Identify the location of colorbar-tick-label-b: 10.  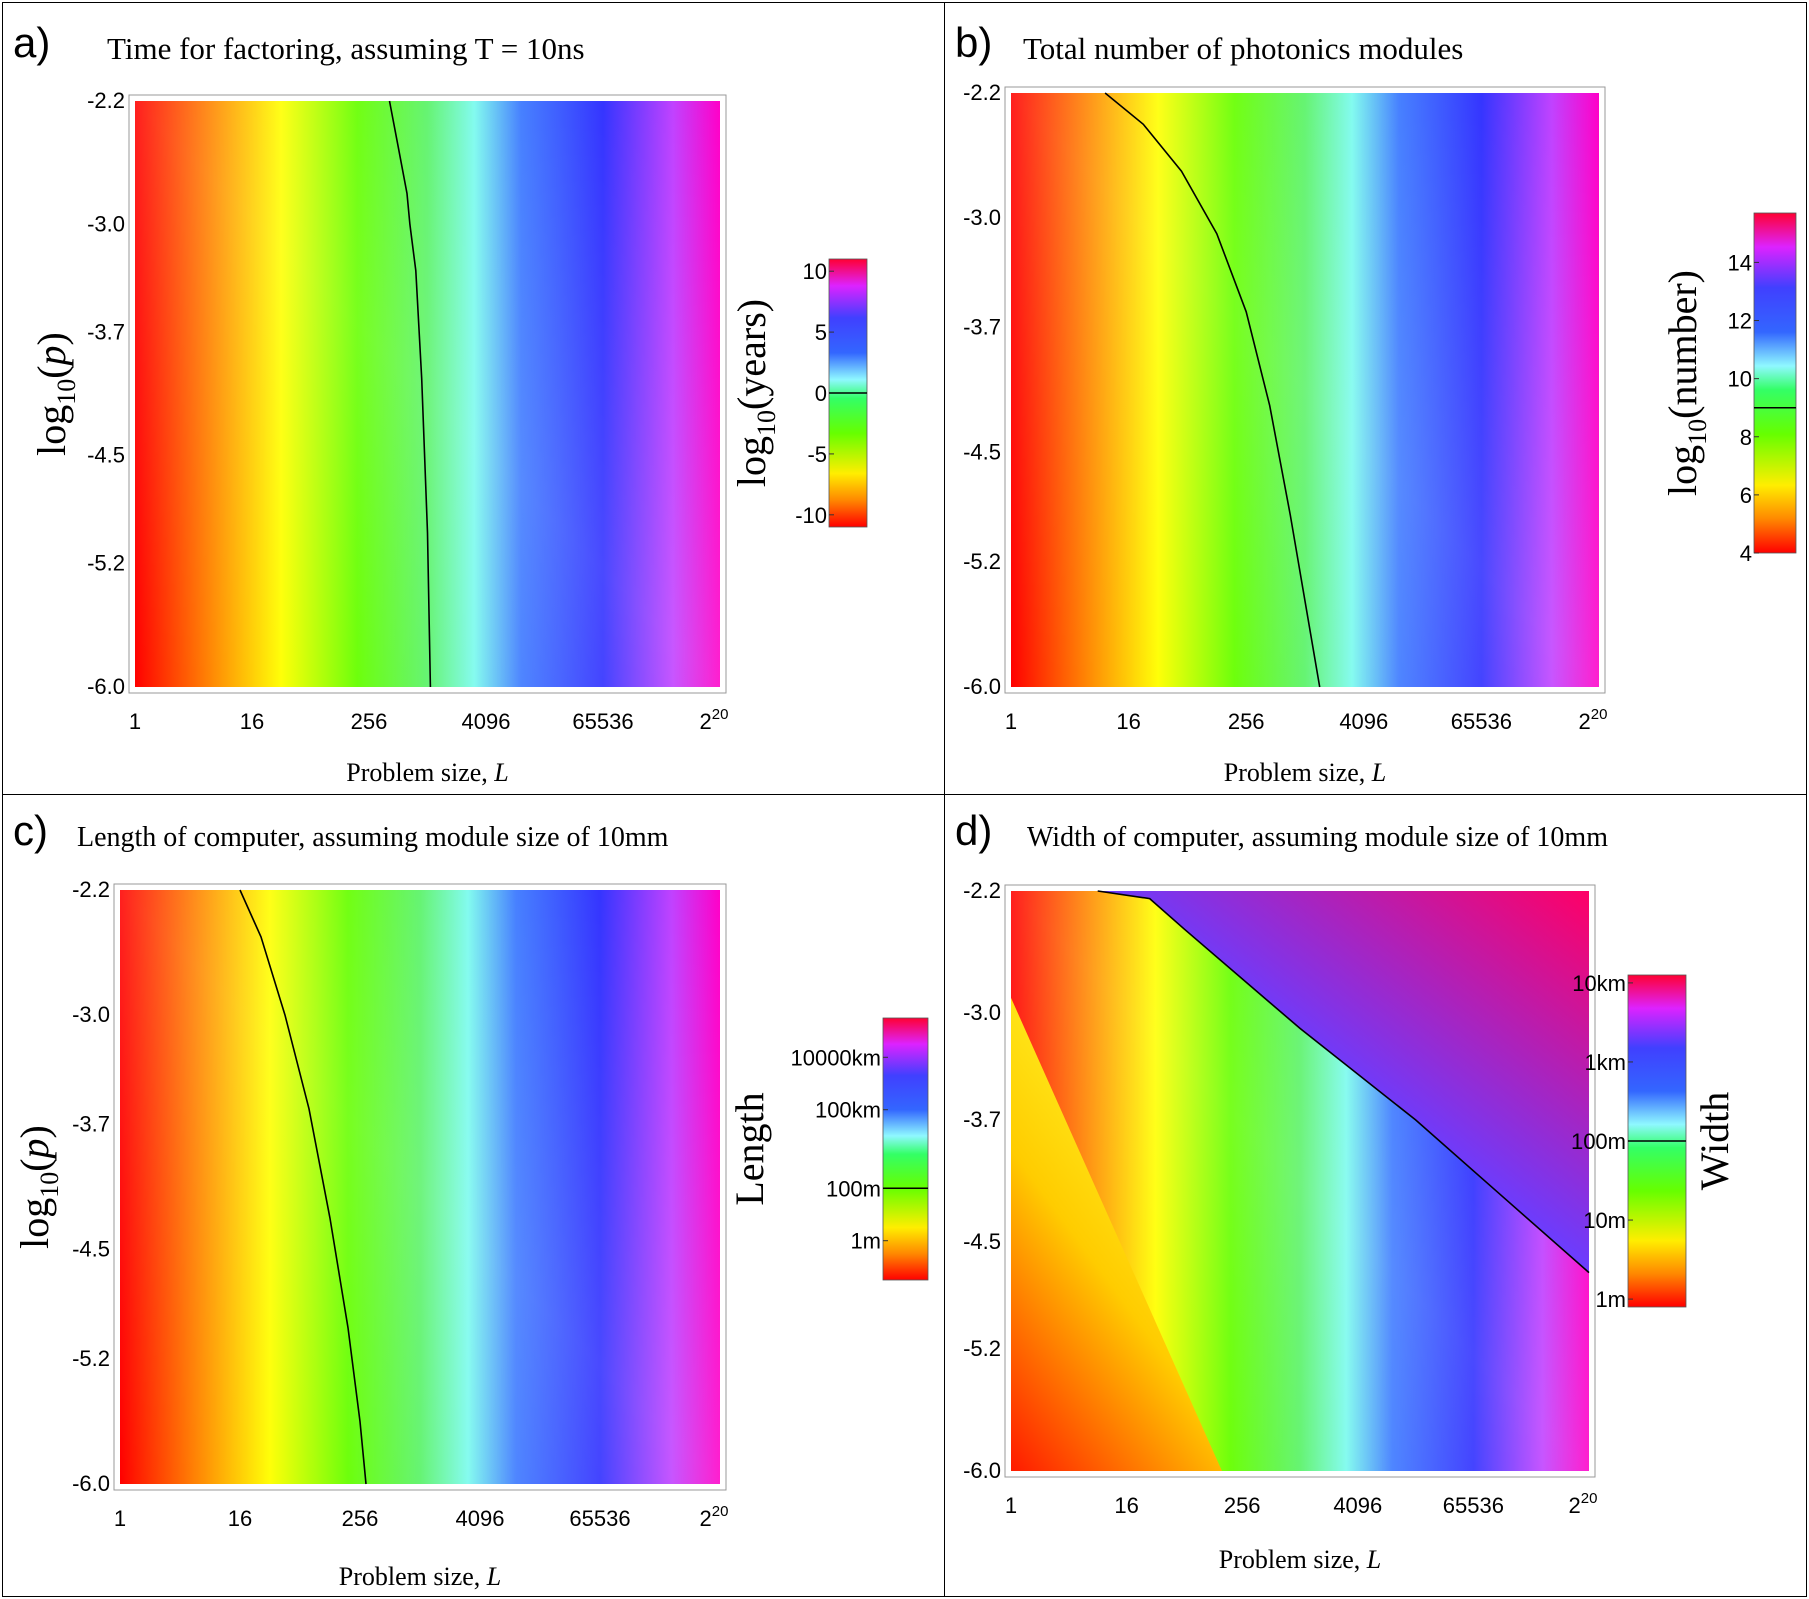
(1740, 379).